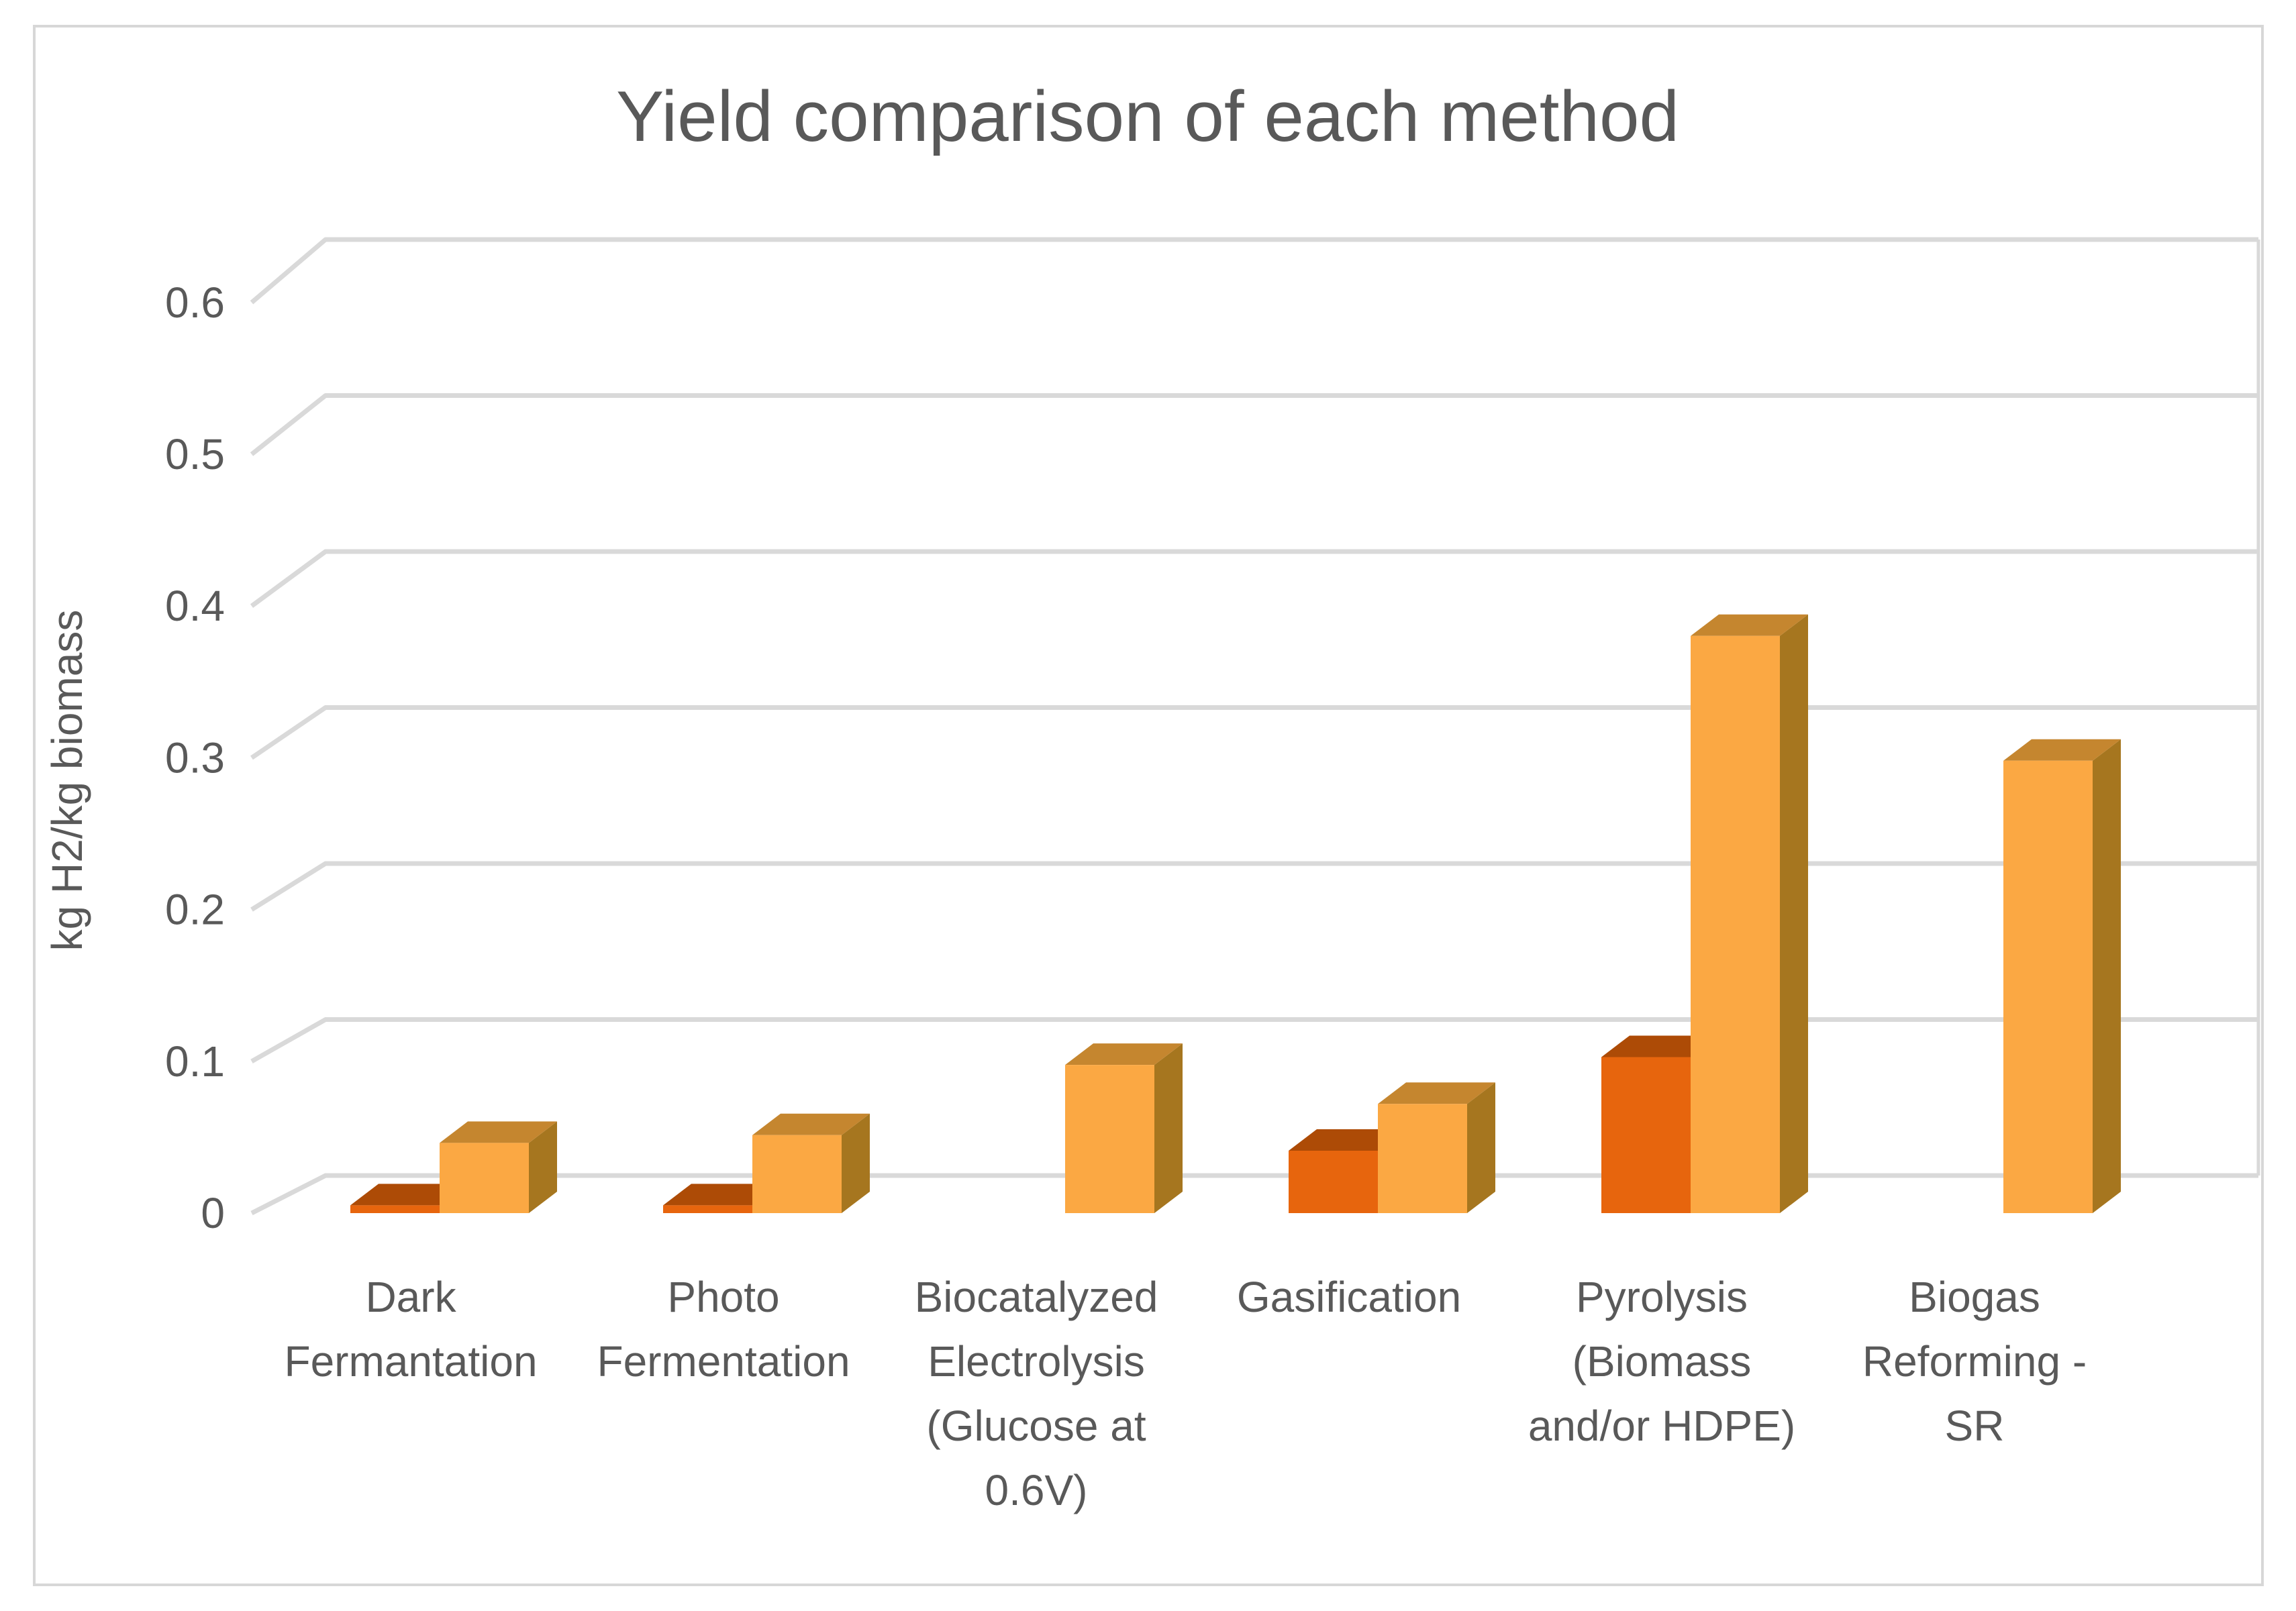  I want to click on y-tick-label: 0, so click(213, 1213).